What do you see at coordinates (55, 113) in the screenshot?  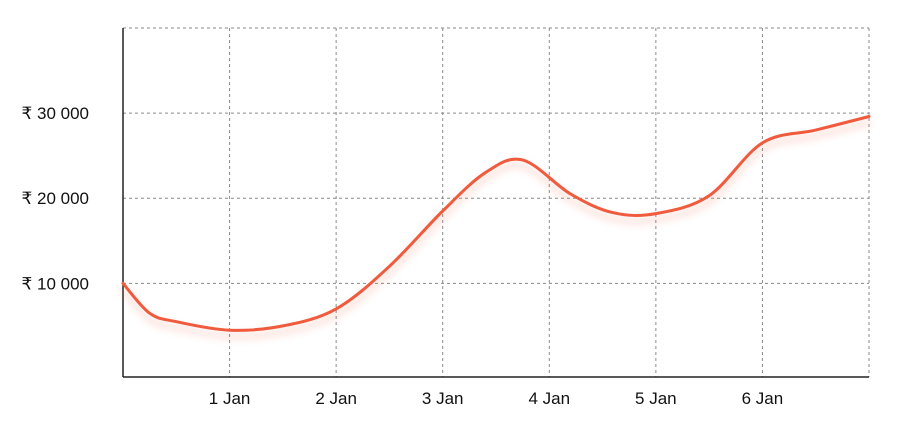 I see `y-tick-label: ₹ 30 000` at bounding box center [55, 113].